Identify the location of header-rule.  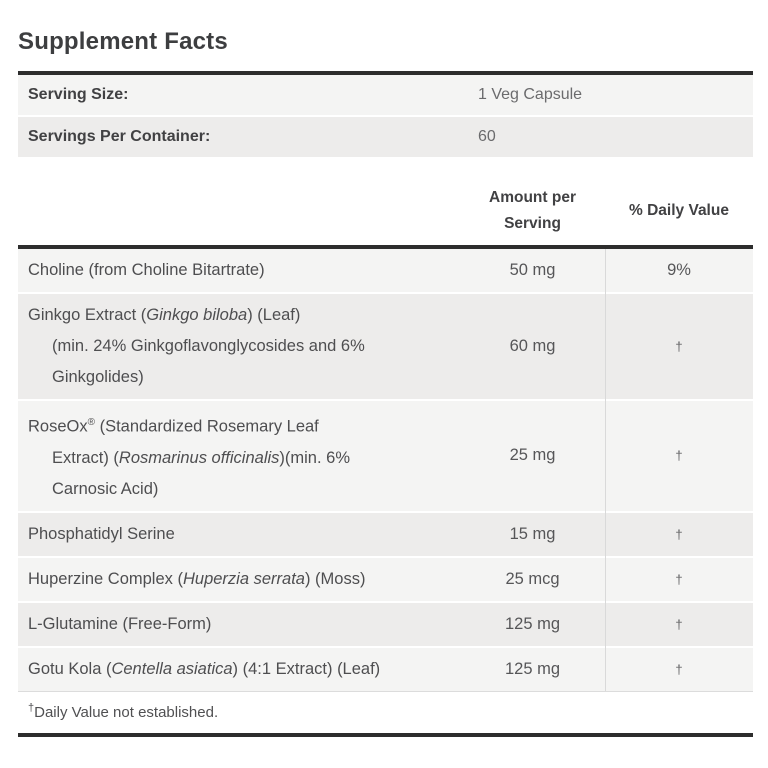
(385, 247).